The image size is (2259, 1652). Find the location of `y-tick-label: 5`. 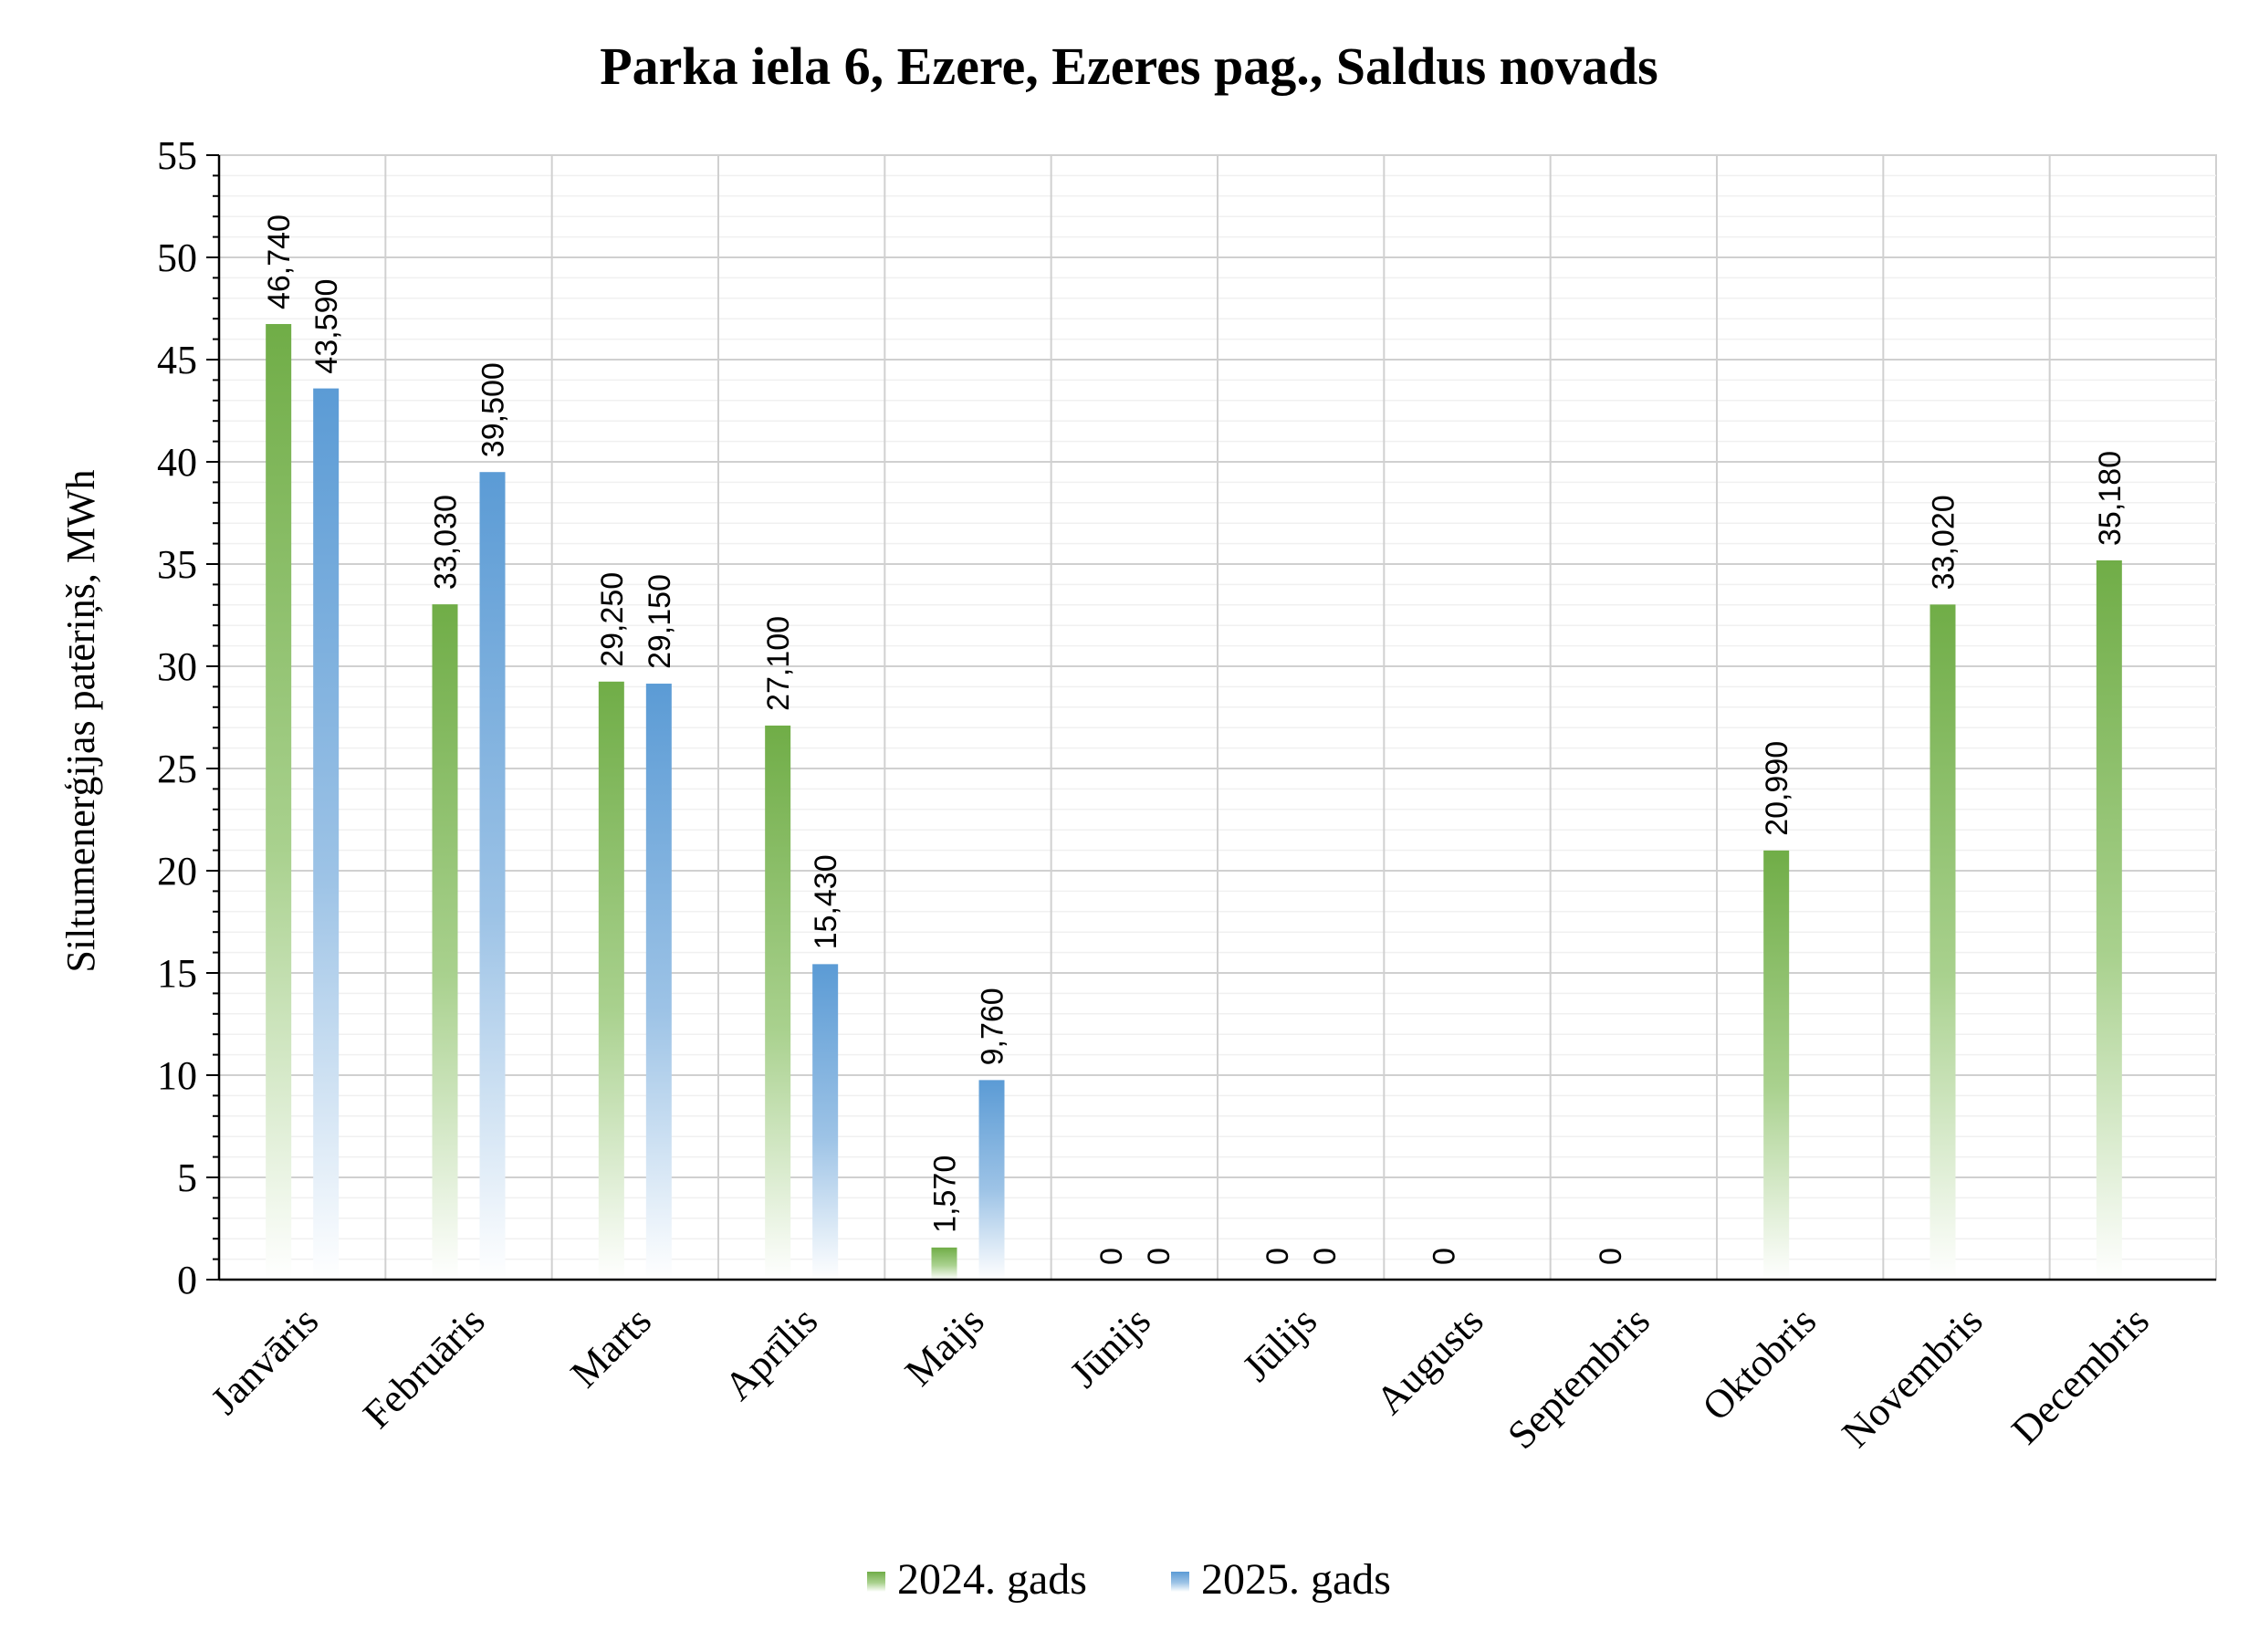

y-tick-label: 5 is located at coordinates (187, 1177).